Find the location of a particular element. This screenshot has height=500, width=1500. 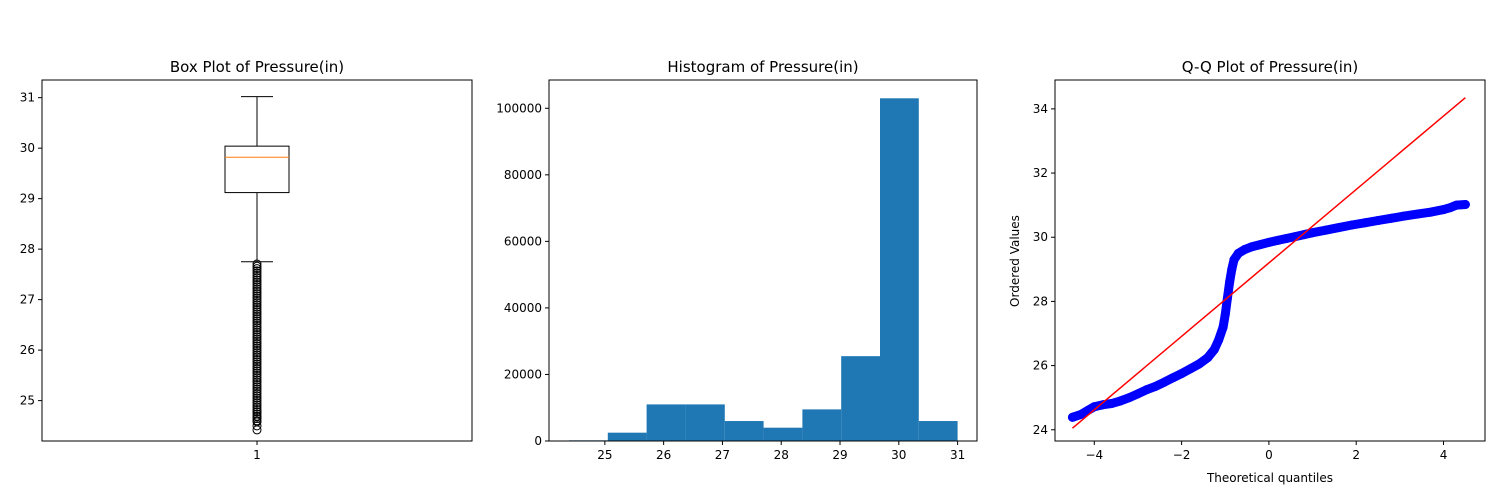

y-tick-label: 25 is located at coordinates (27, 401).